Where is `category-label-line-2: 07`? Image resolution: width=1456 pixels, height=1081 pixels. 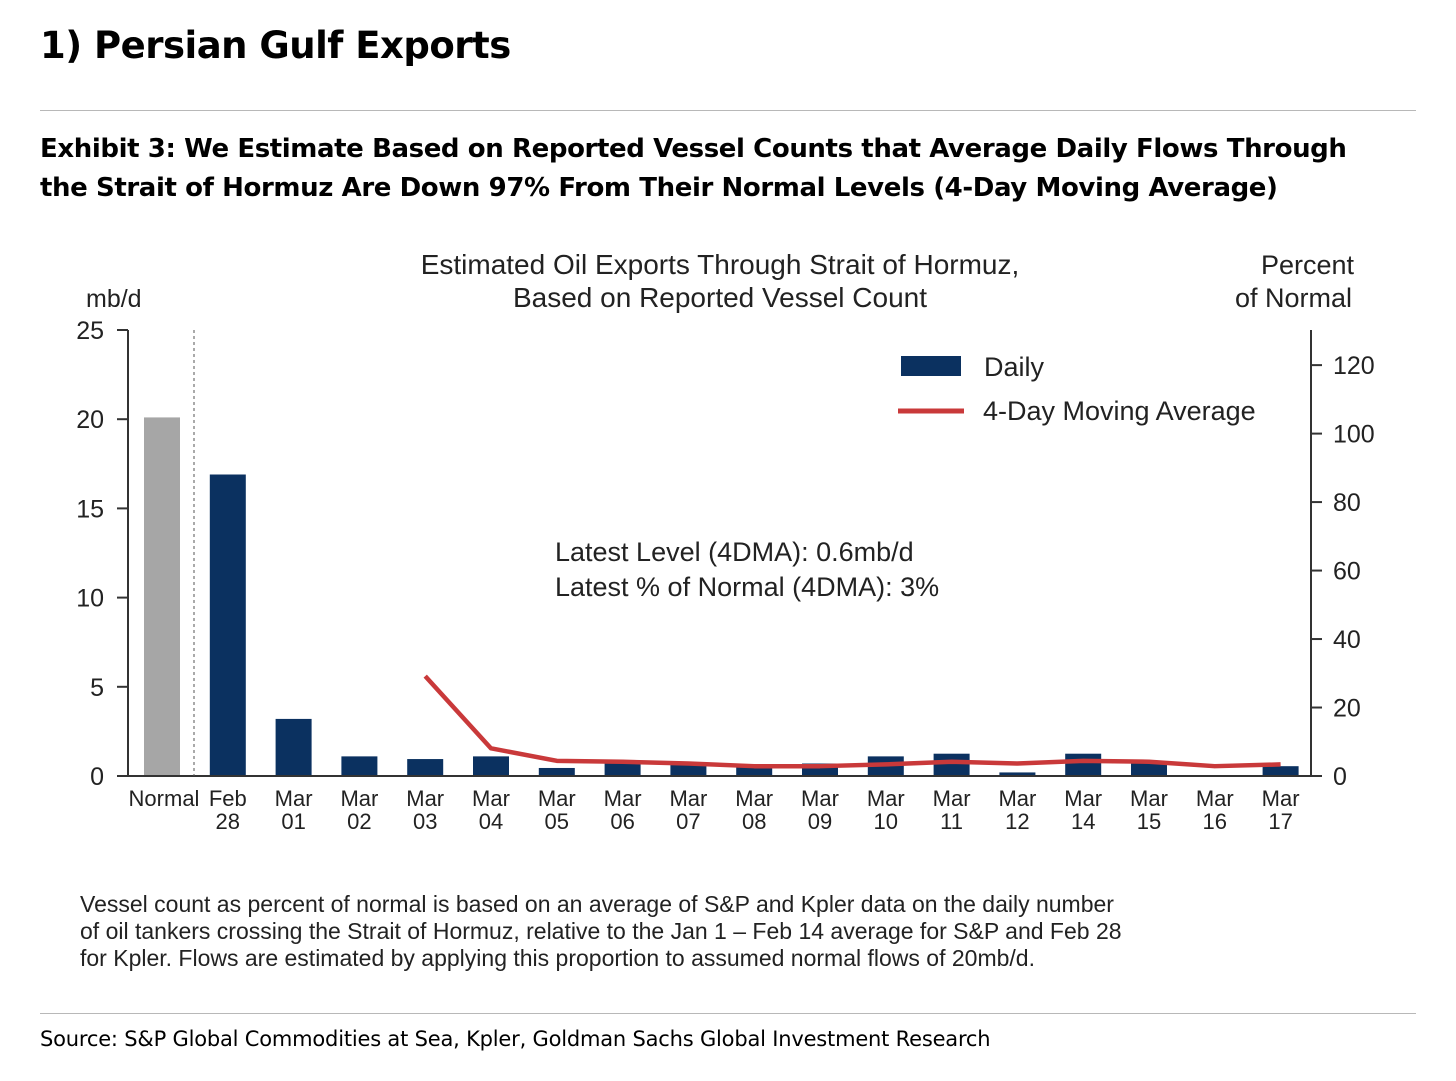 category-label-line-2: 07 is located at coordinates (688, 821).